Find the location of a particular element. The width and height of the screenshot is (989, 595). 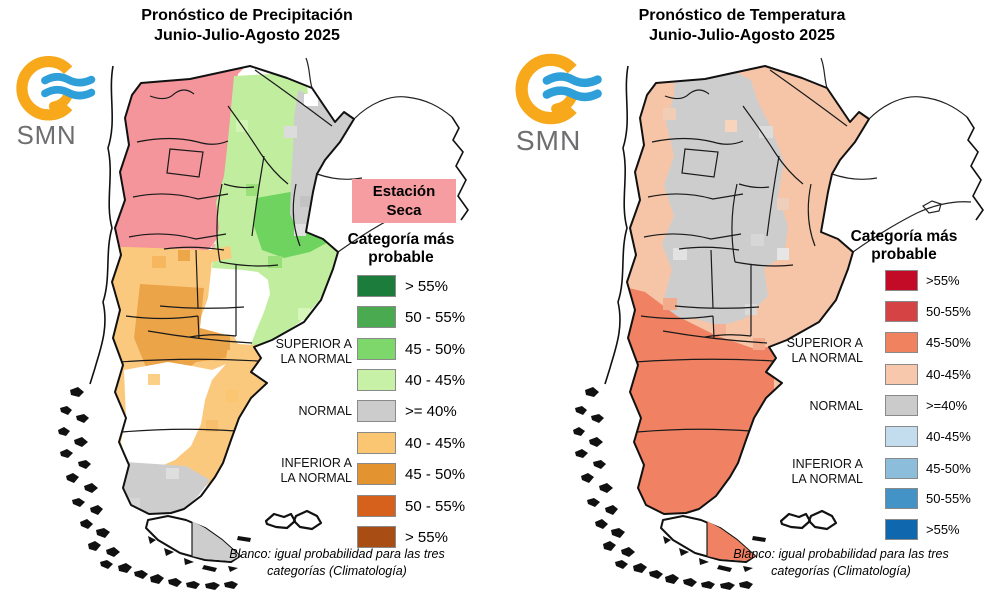

legend-item: >=40% is located at coordinates (926, 405).